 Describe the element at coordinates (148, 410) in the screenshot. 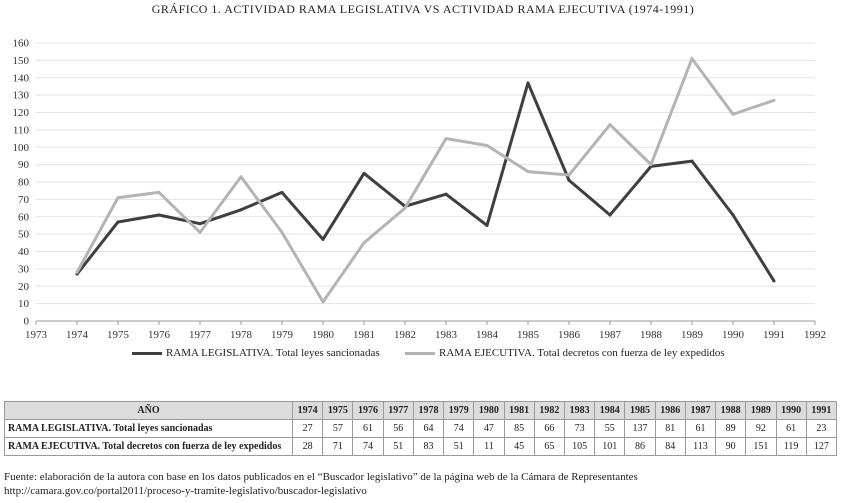

I see `table-header-label: AÑO` at that location.